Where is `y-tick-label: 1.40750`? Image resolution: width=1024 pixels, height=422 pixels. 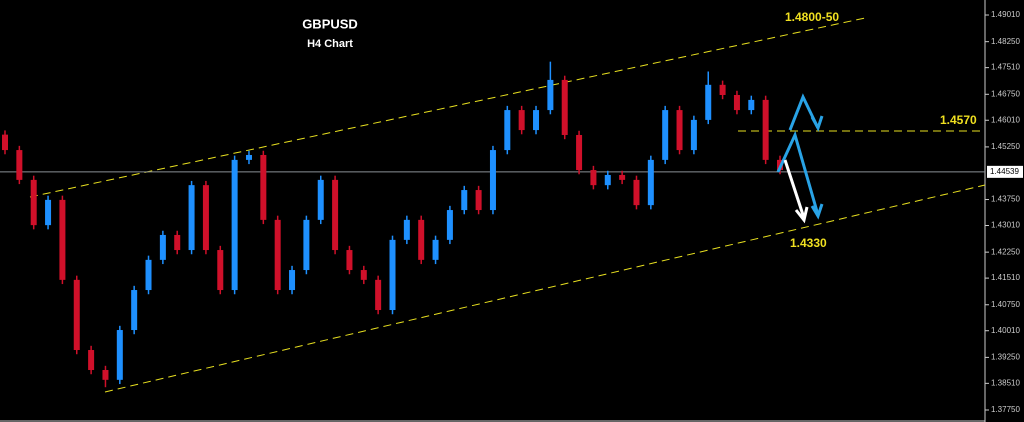
y-tick-label: 1.40750 is located at coordinates (1005, 304).